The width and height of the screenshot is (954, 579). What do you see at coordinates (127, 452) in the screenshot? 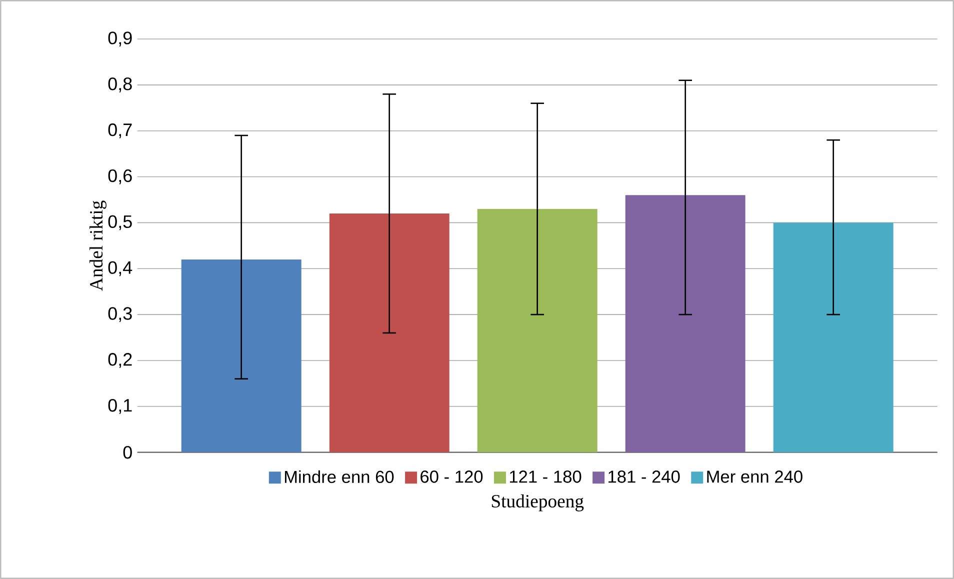
I see `y-tick-label: 0` at bounding box center [127, 452].